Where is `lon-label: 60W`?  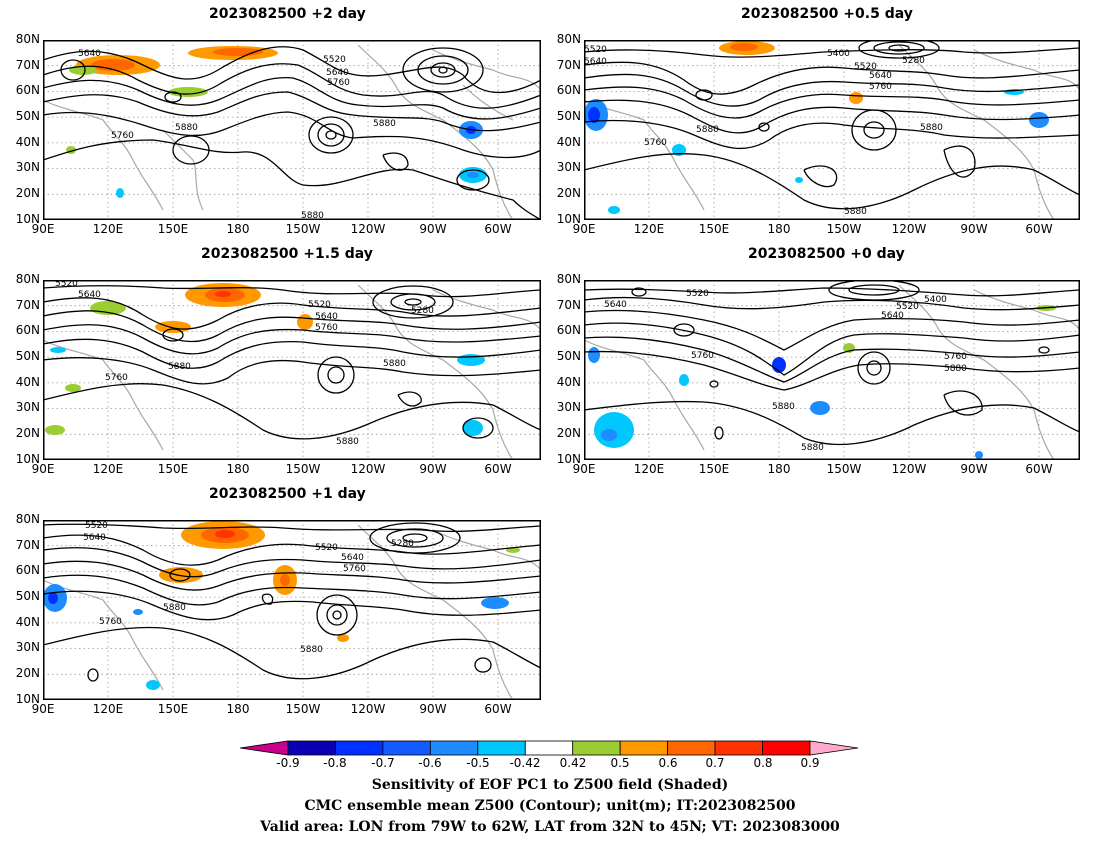
lon-label: 60W is located at coordinates (498, 709).